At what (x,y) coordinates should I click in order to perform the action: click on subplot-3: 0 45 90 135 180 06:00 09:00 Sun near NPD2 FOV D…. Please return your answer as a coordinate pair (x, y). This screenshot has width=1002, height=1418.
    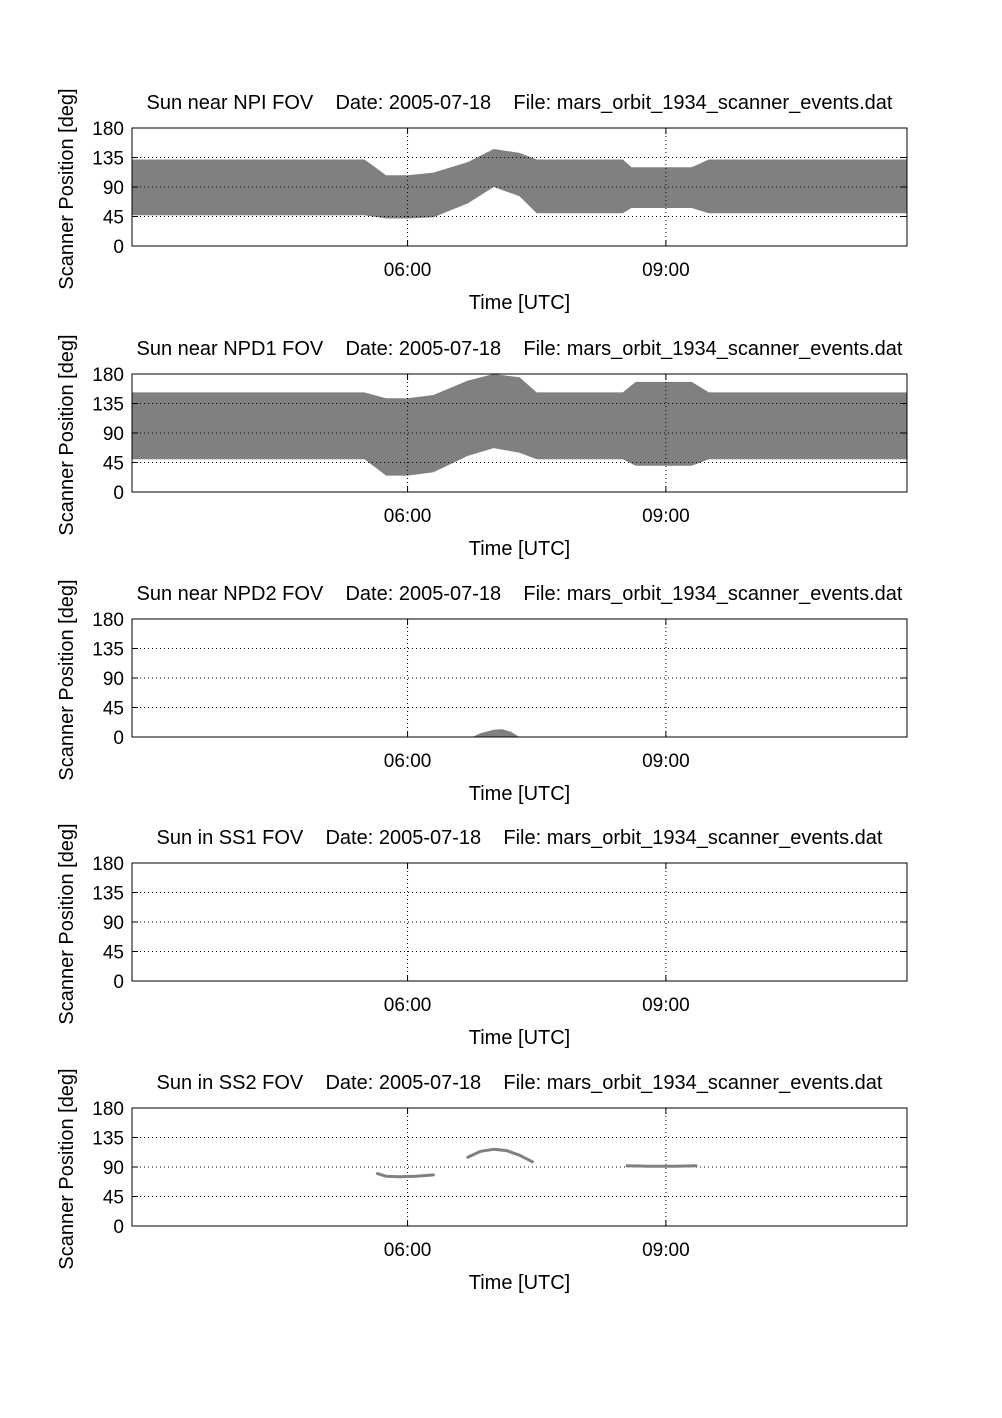
    Looking at the image, I should click on (482, 692).